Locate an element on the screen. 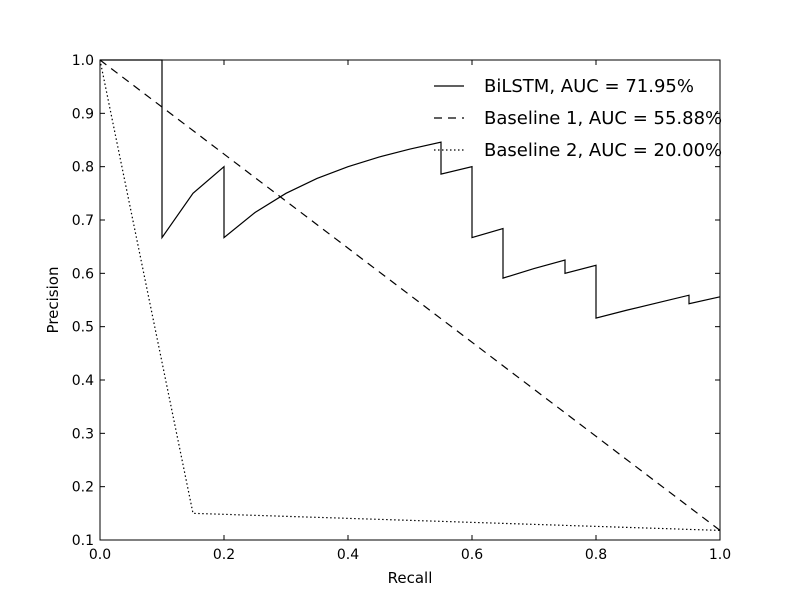  legend-label-2: Baseline 1, AUC = 55.88% is located at coordinates (603, 118).